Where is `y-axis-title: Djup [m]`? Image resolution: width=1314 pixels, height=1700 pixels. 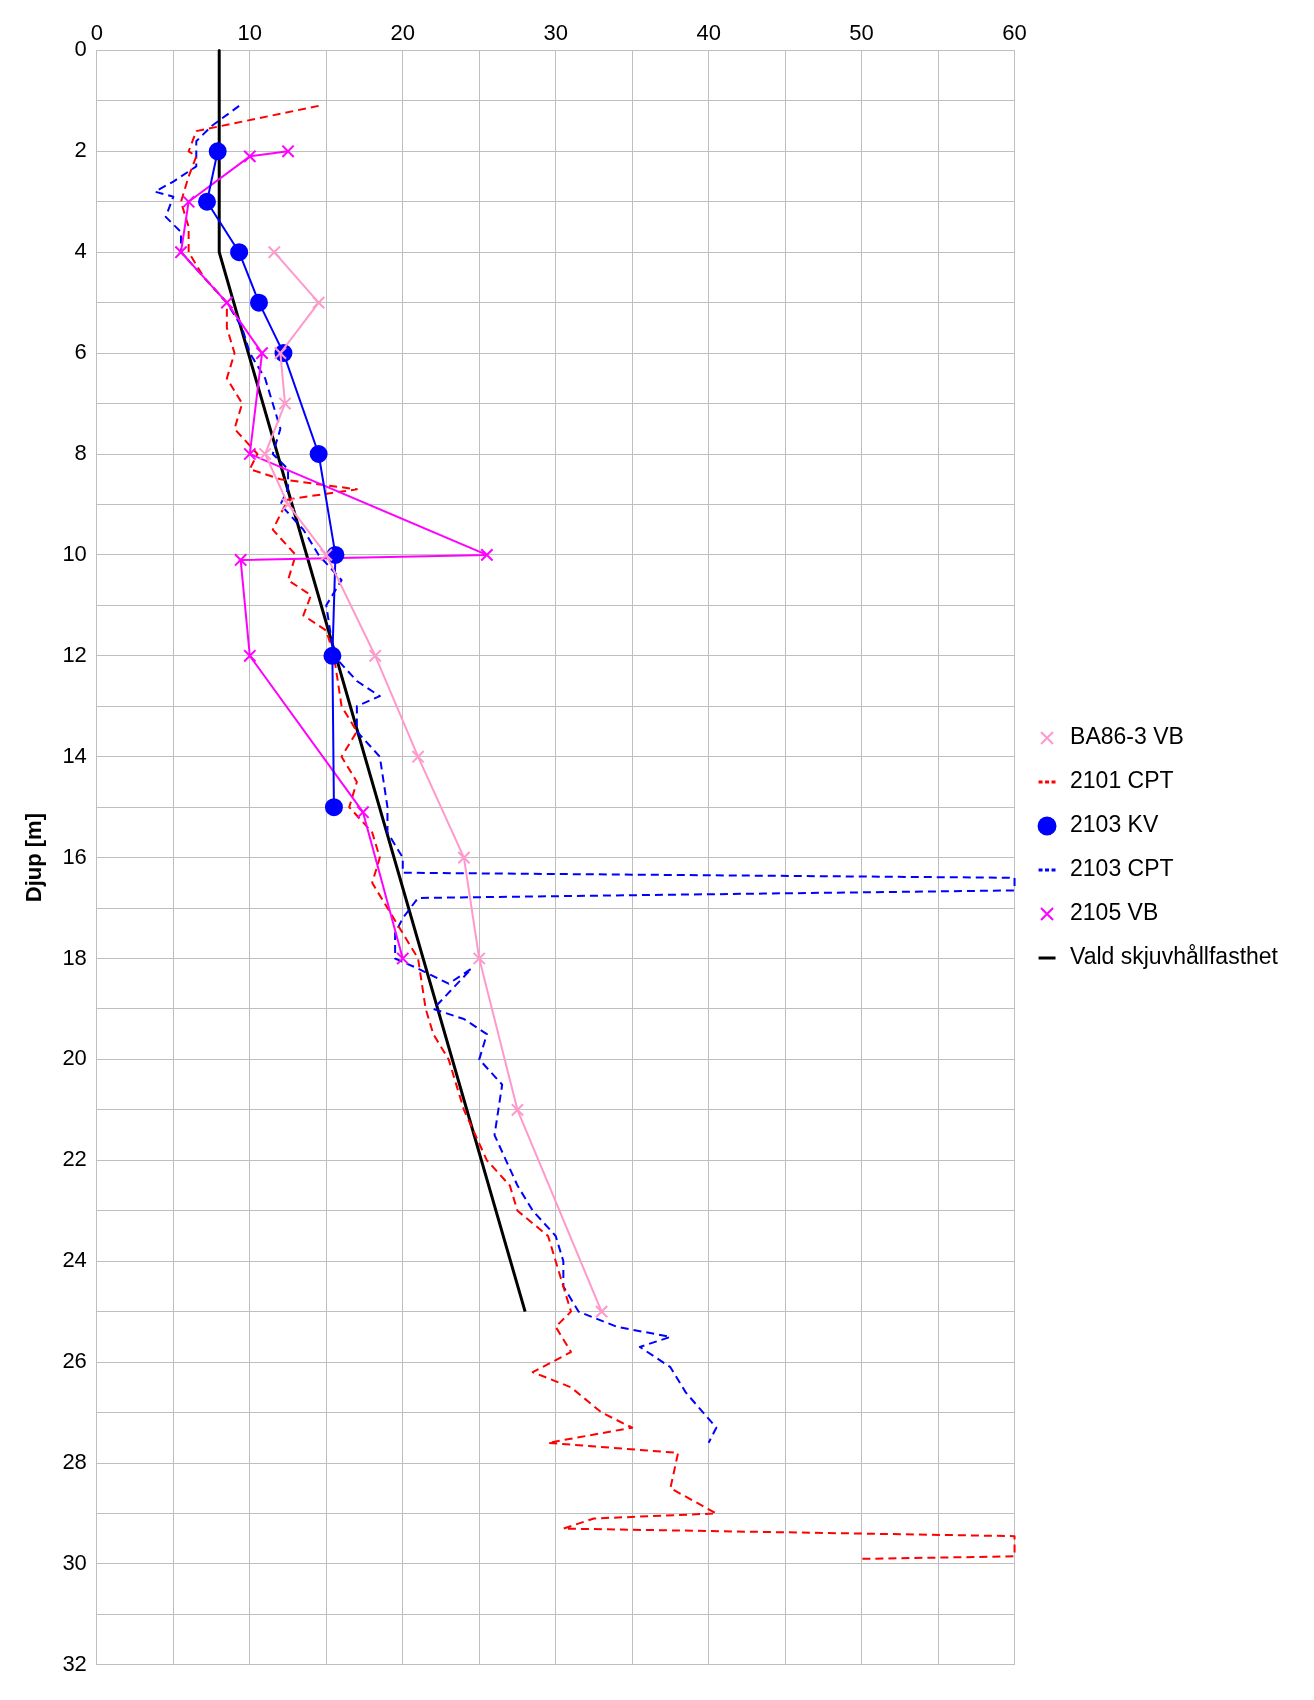 y-axis-title: Djup [m] is located at coordinates (34, 858).